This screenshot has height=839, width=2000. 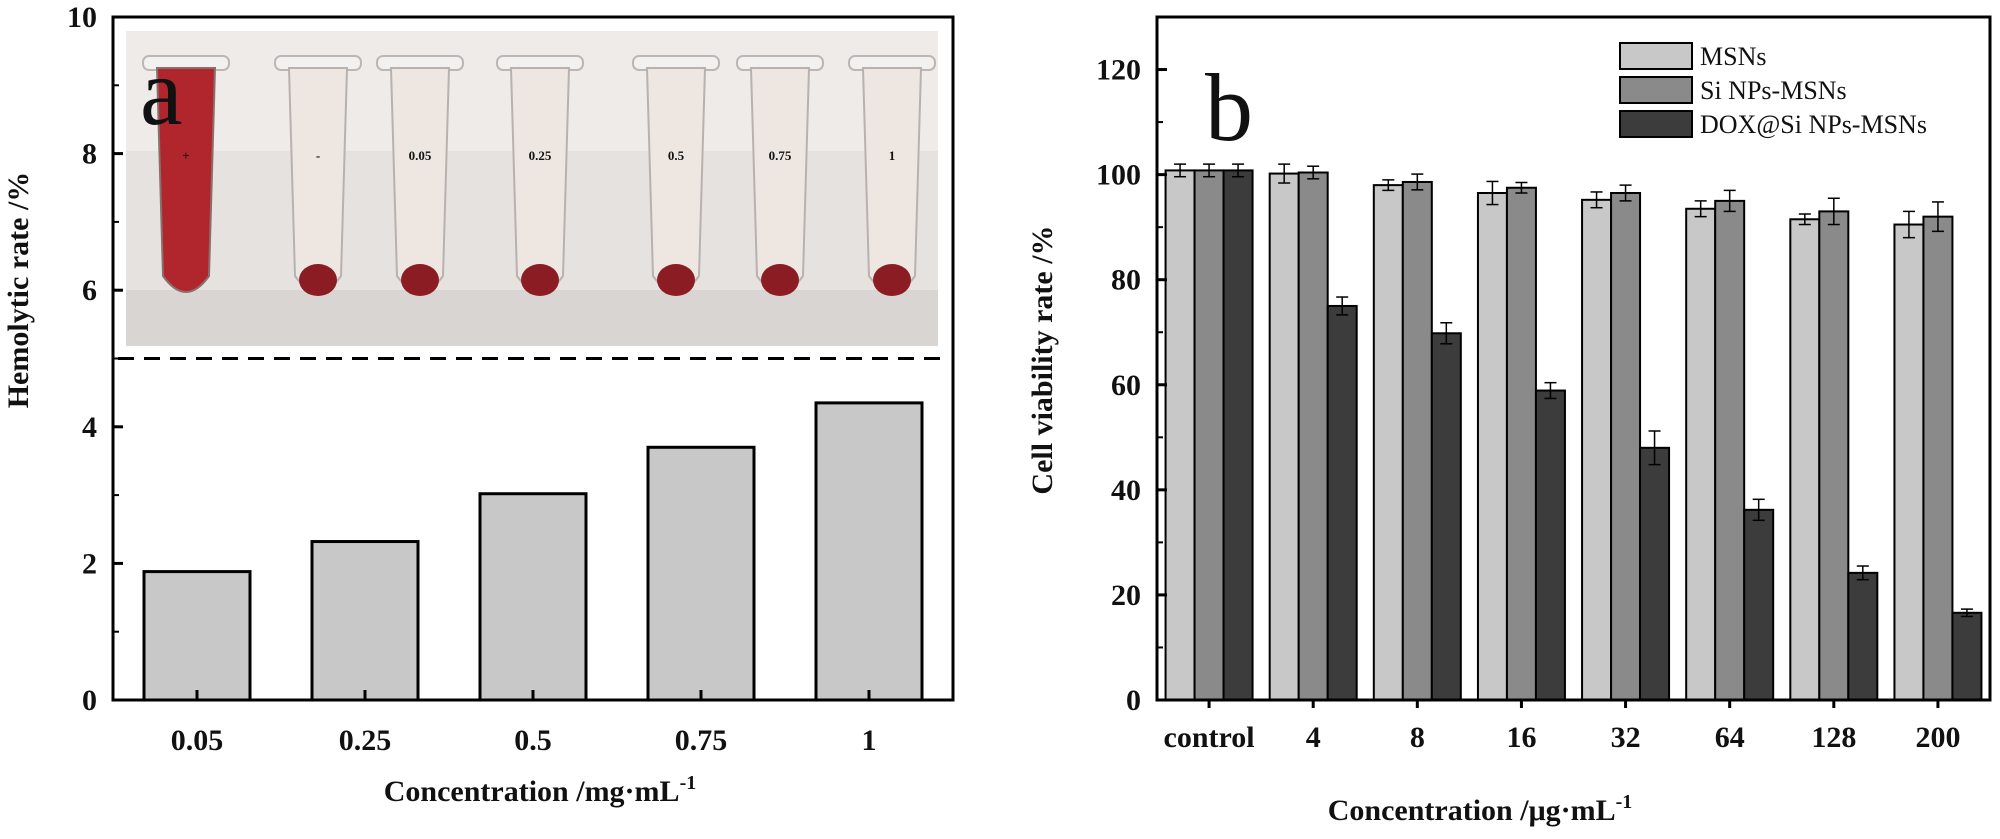 I want to click on tube-label-1: 1, so click(x=892, y=155).